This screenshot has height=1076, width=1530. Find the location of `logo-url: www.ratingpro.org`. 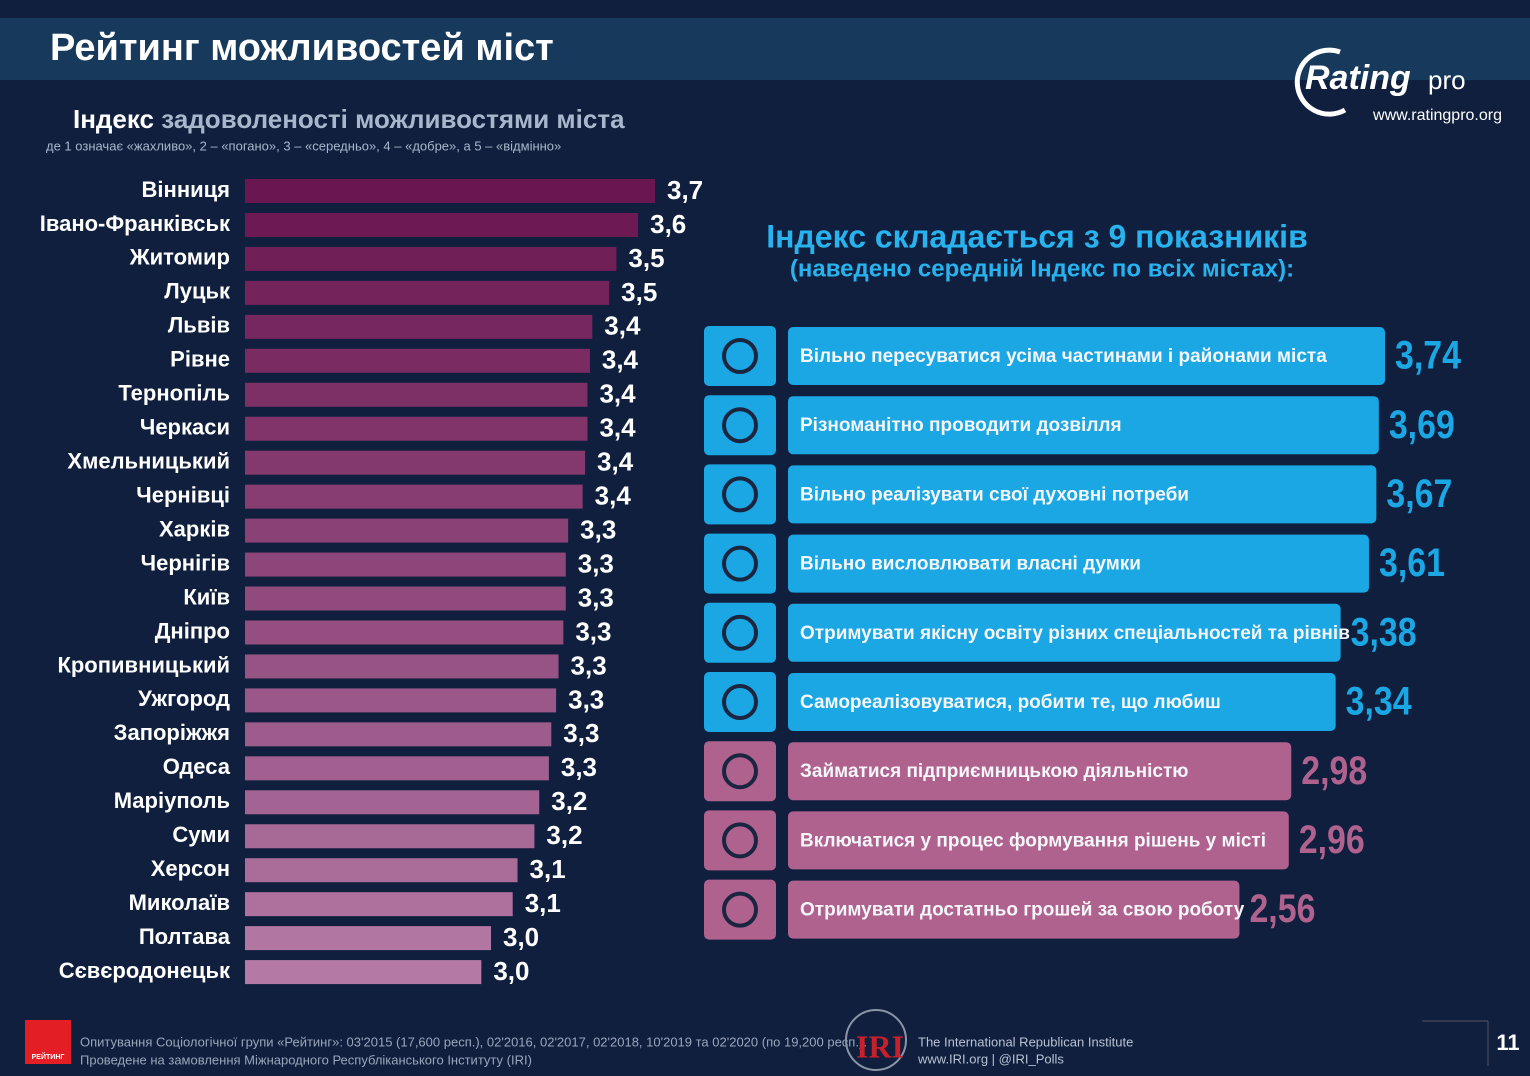

logo-url: www.ratingpro.org is located at coordinates (1437, 115).